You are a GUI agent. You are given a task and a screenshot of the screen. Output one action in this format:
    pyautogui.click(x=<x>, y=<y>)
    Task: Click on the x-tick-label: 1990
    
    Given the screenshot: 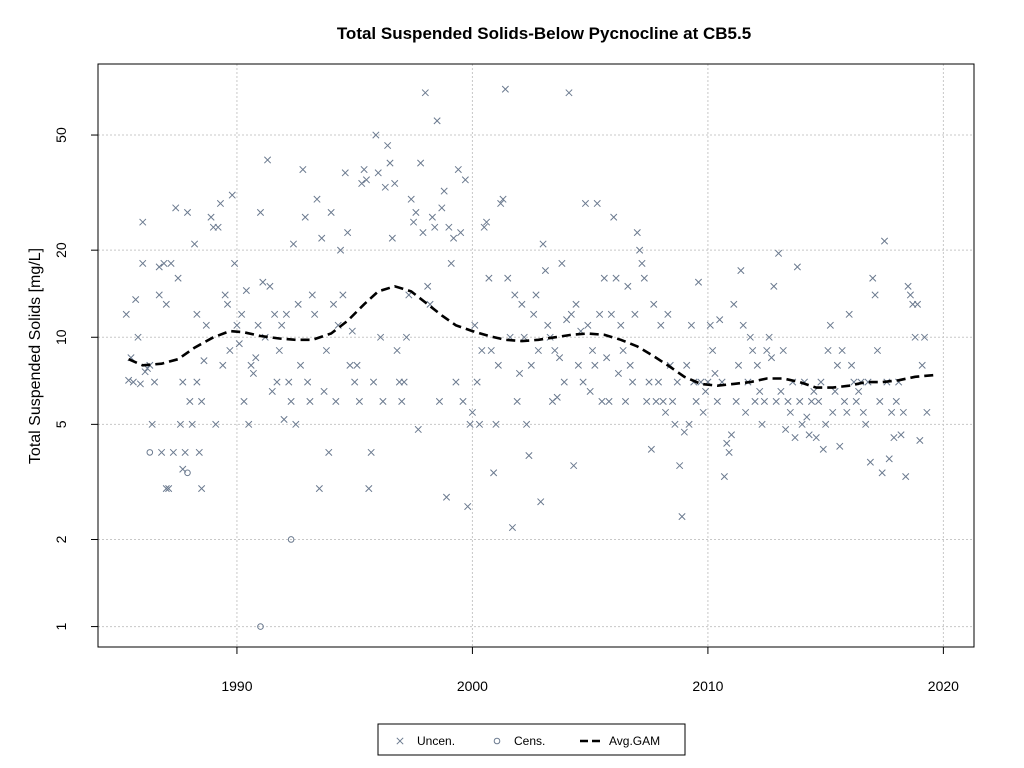 What is the action you would take?
    pyautogui.click(x=236, y=686)
    